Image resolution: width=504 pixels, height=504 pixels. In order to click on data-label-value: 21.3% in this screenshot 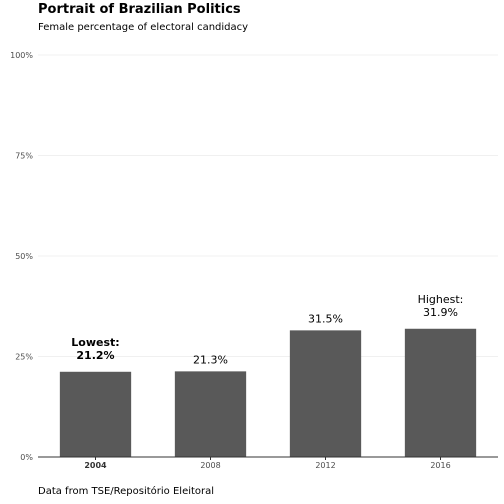, I will do `click(210, 359)`.